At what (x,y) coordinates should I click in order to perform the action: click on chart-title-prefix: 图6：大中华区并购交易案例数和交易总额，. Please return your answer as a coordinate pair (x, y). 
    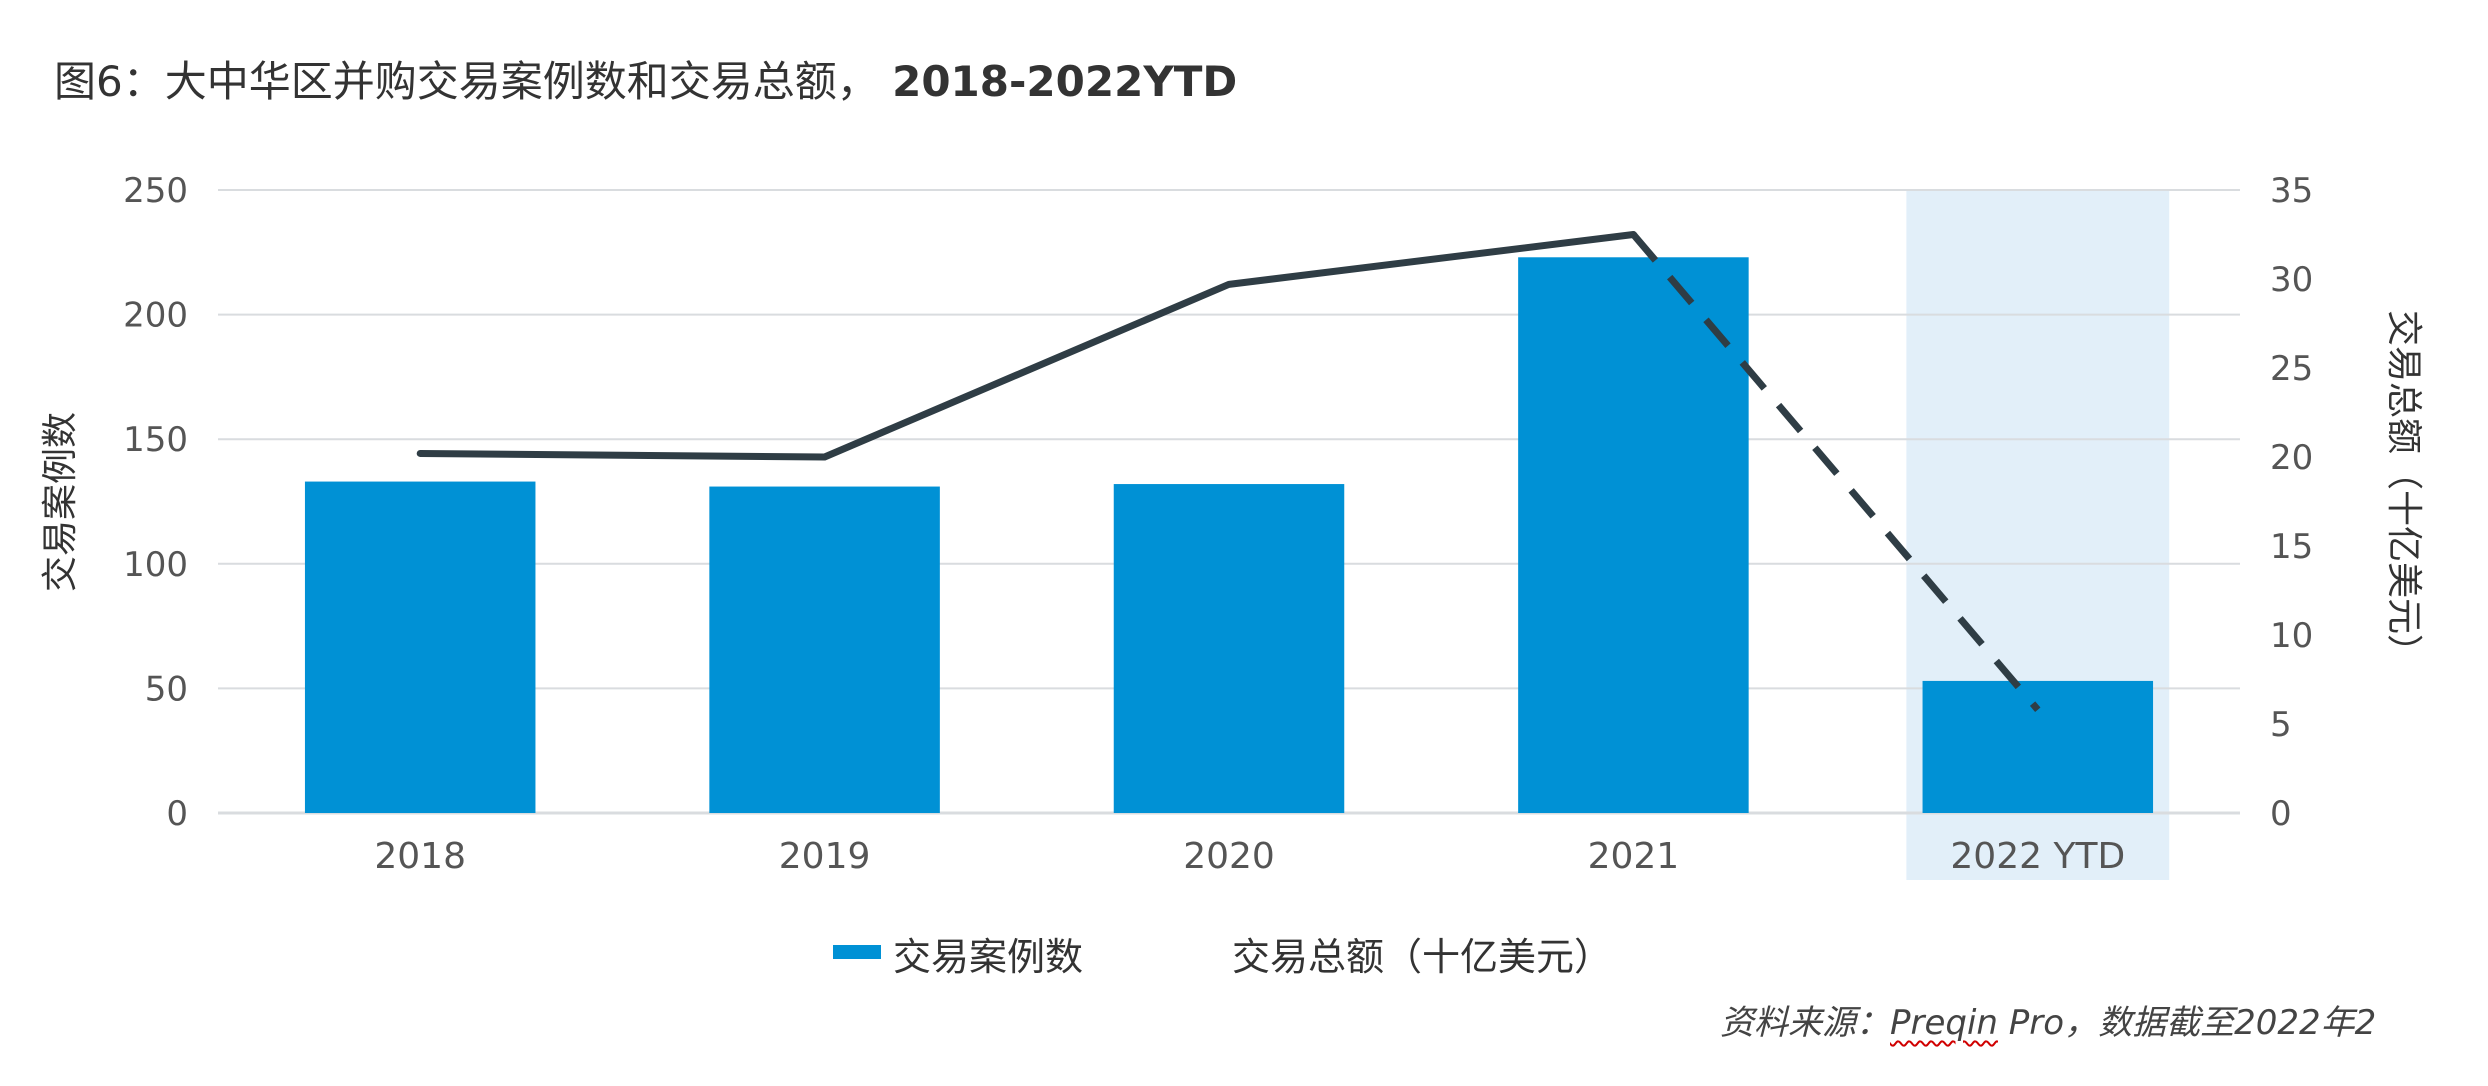
    Looking at the image, I should click on (466, 81).